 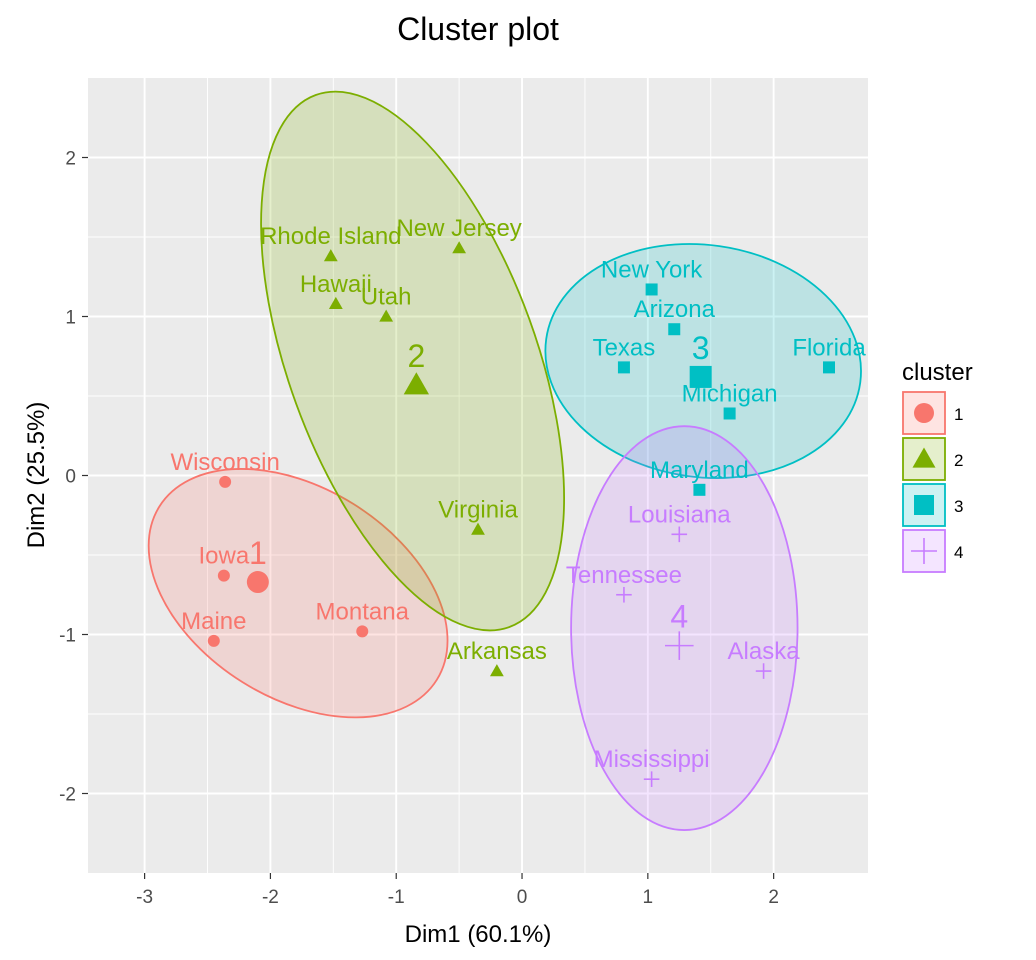 What do you see at coordinates (396, 897) in the screenshot?
I see `x-tick-label: -1` at bounding box center [396, 897].